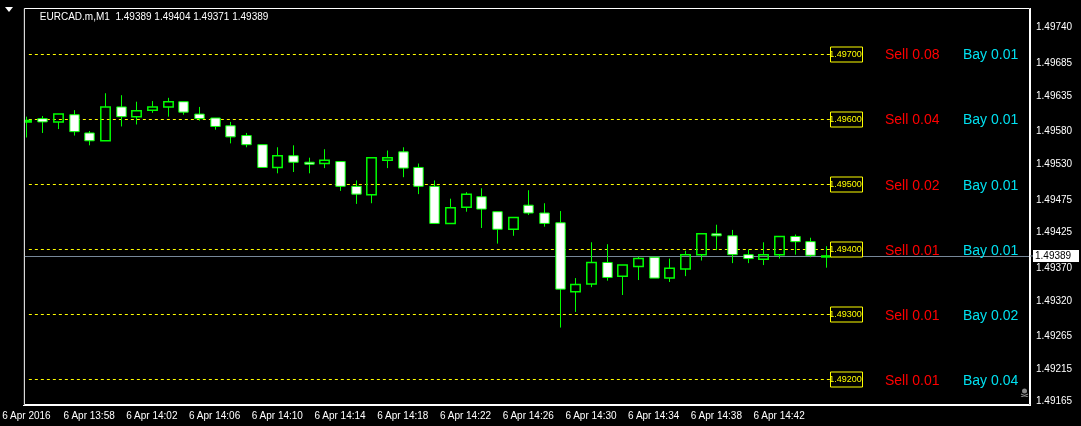 This screenshot has width=1081, height=426. Describe the element at coordinates (152, 415) in the screenshot. I see `x-tick-label: 6 Apr 14:02` at that location.